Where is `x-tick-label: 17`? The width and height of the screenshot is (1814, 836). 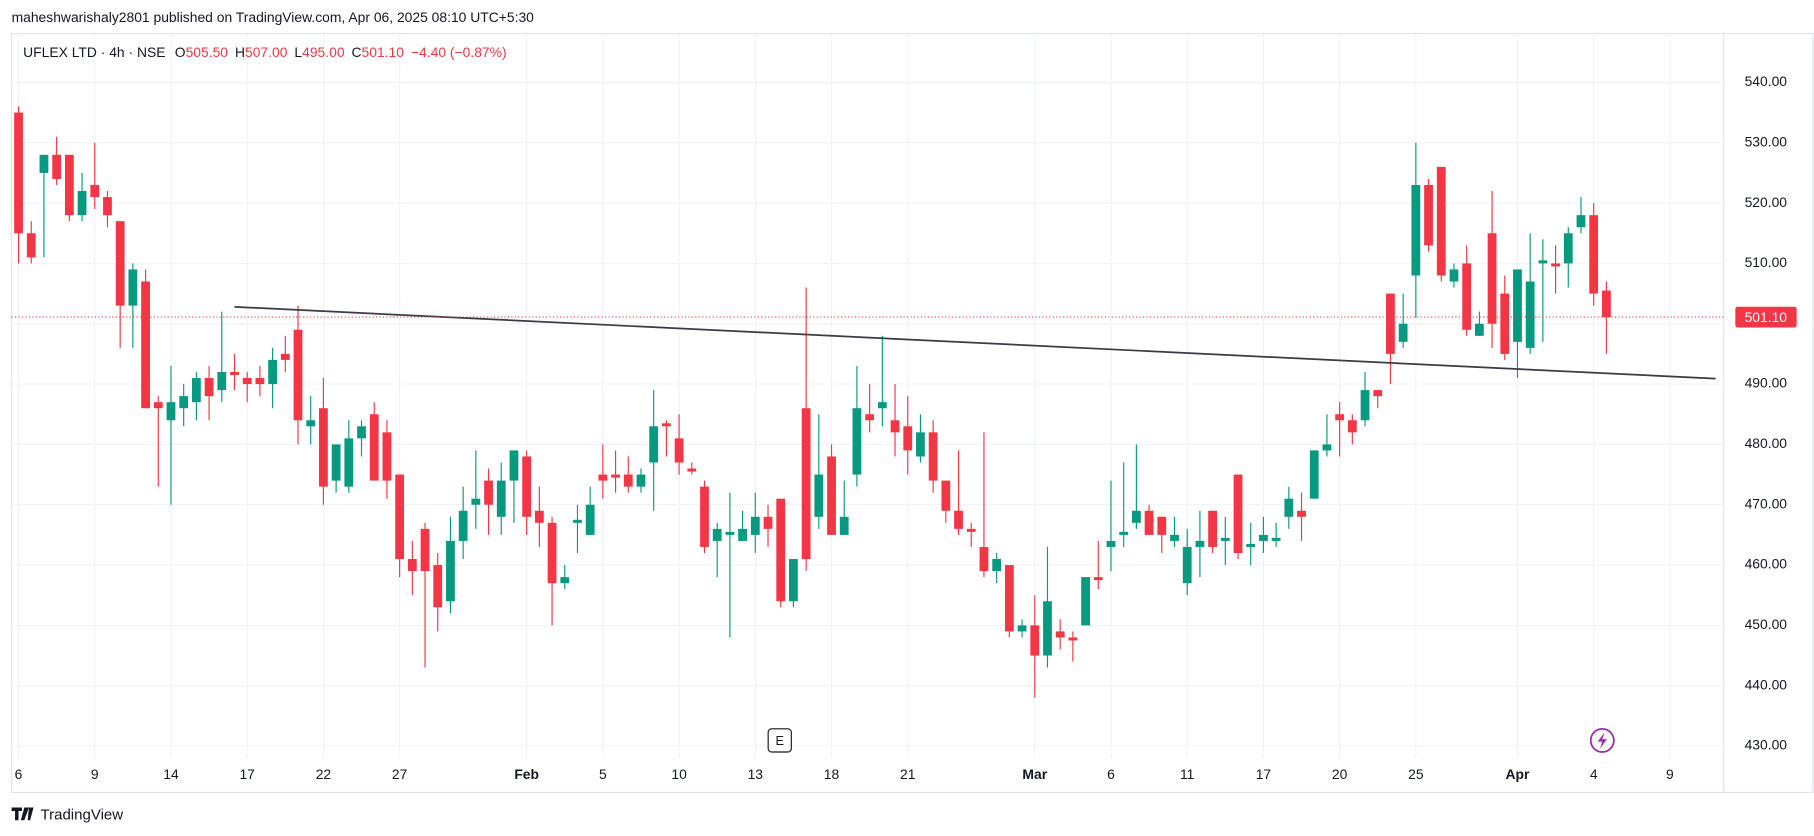 x-tick-label: 17 is located at coordinates (247, 774).